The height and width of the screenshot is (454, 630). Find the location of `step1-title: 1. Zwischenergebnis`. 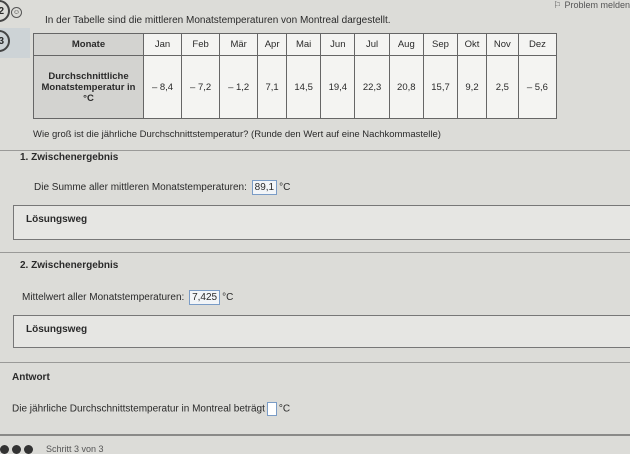

step1-title: 1. Zwischenergebnis is located at coordinates (69, 157).